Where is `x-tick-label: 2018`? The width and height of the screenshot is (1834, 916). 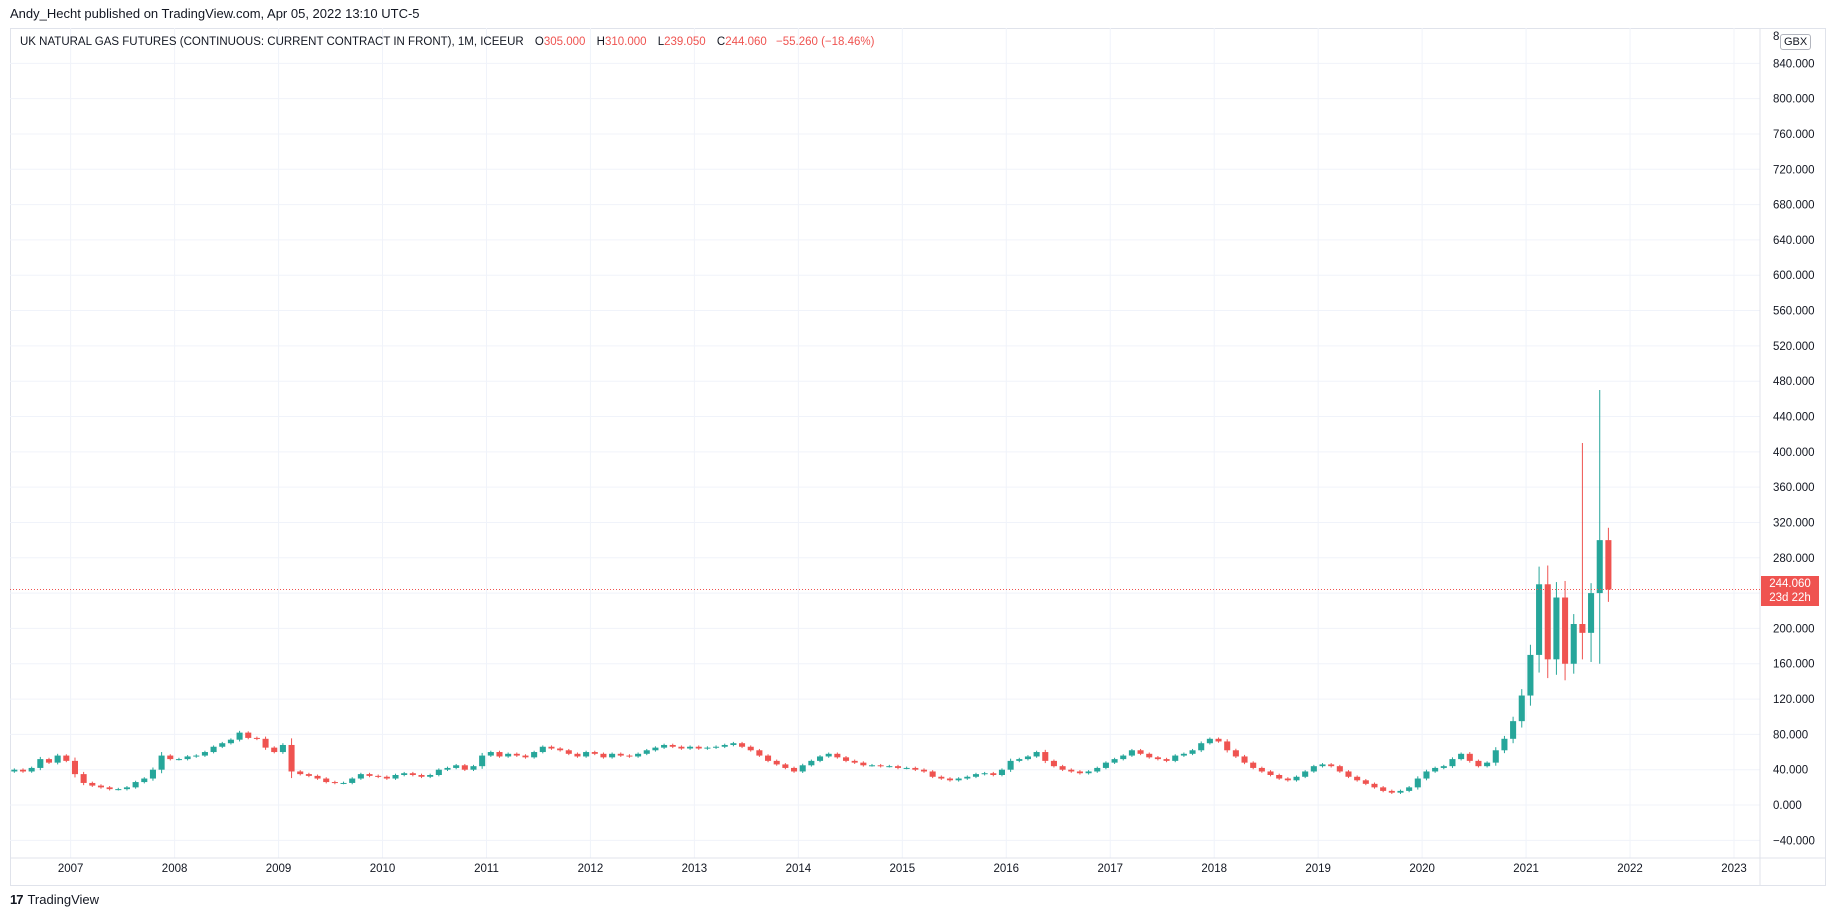
x-tick-label: 2018 is located at coordinates (1214, 869).